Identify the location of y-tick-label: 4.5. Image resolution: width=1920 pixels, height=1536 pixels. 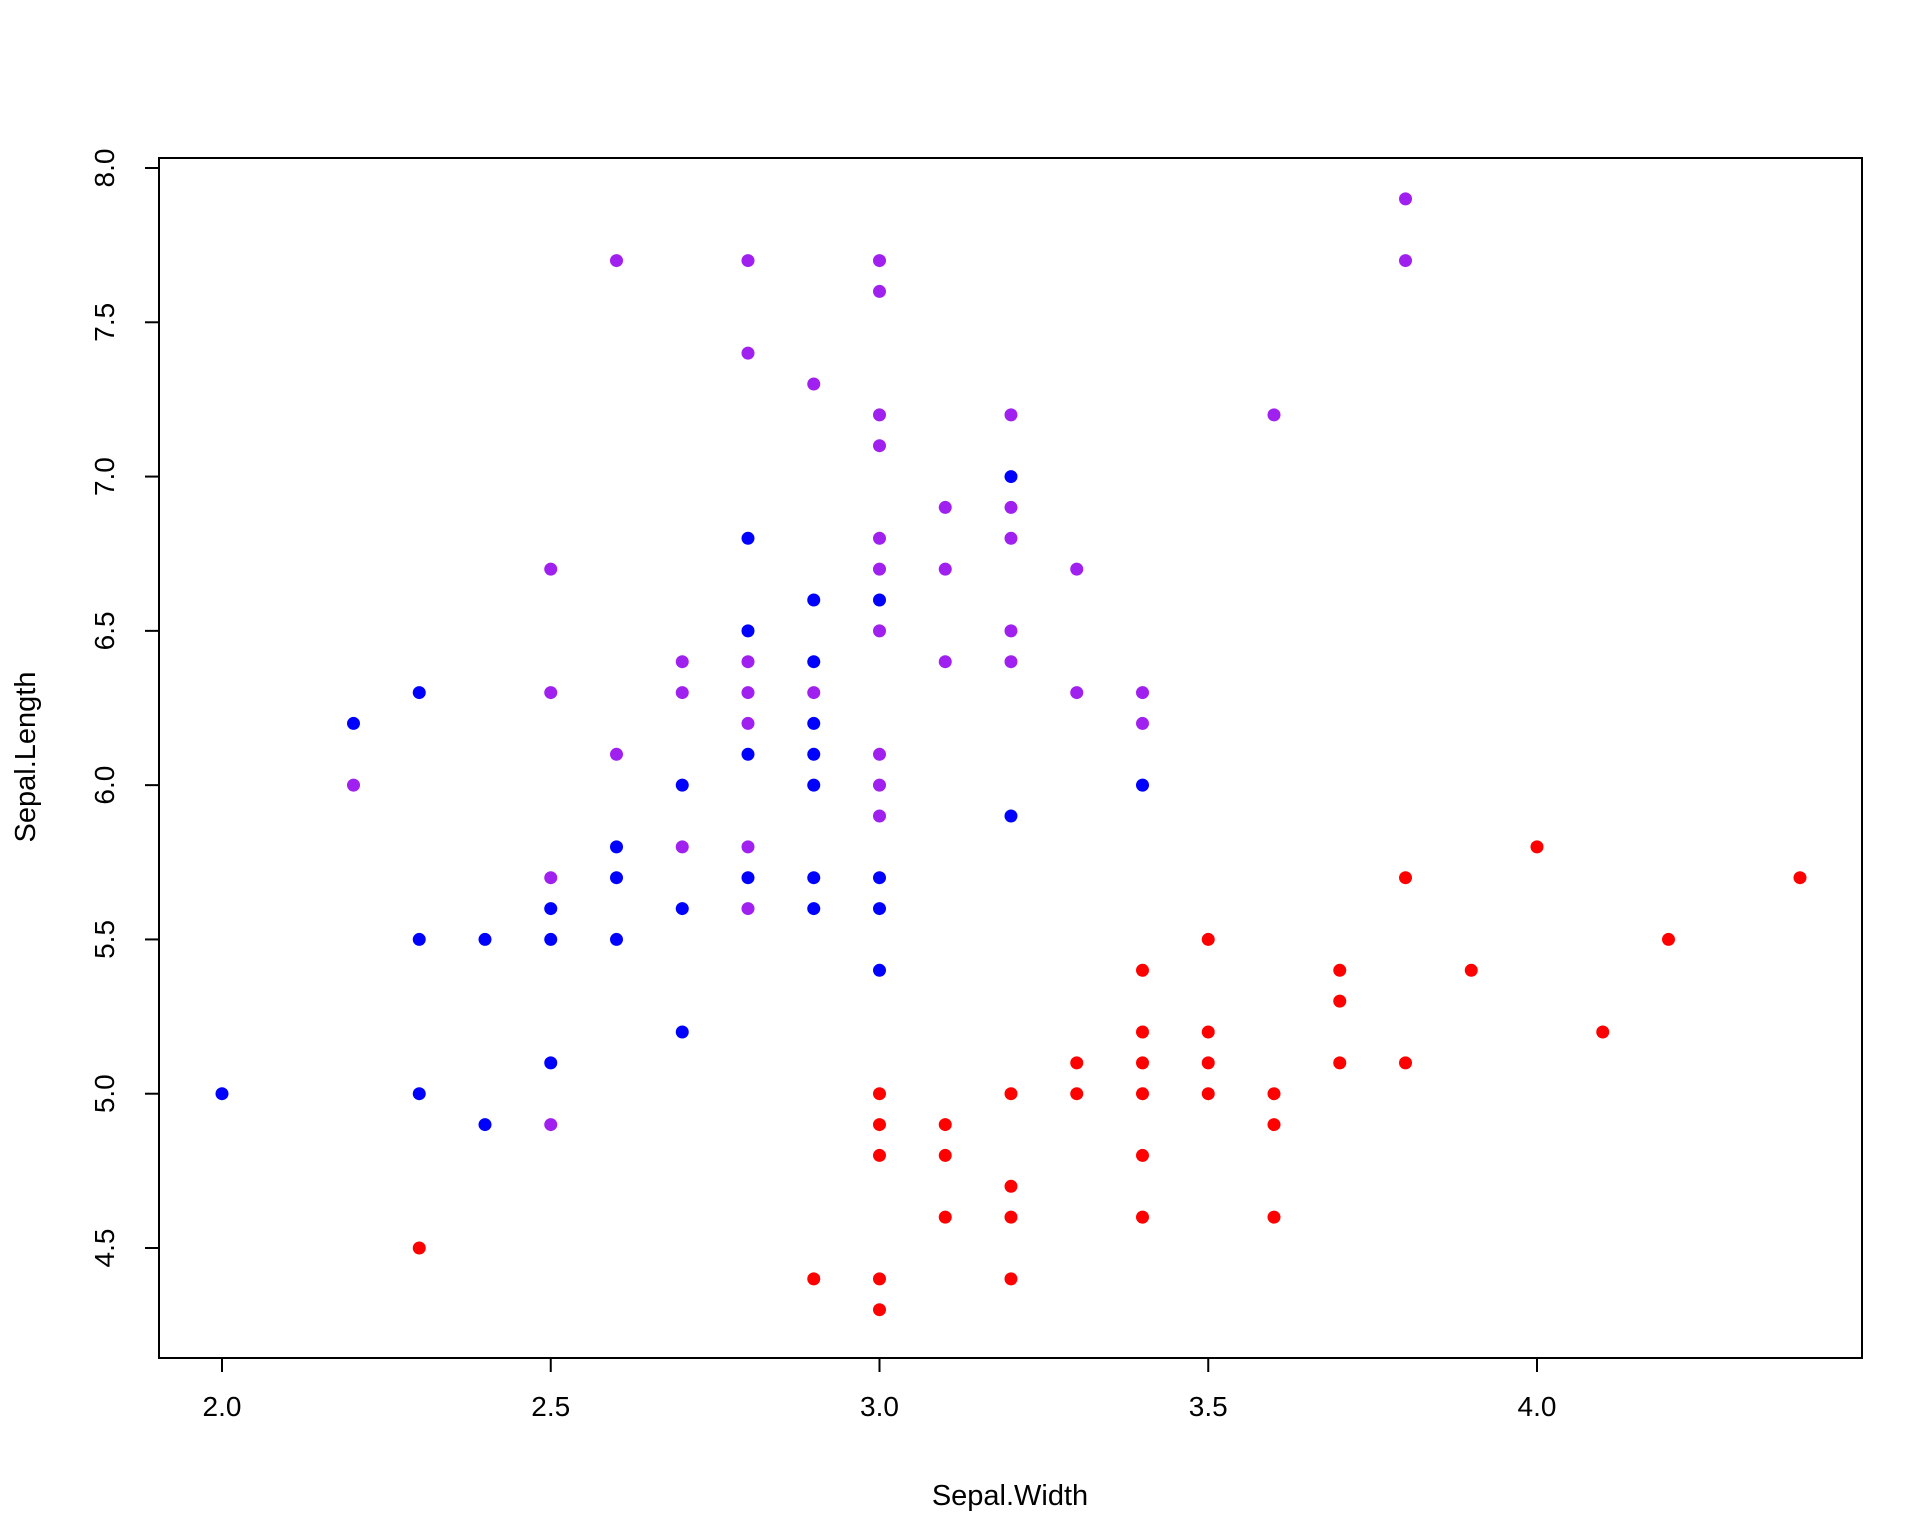
(104, 1248).